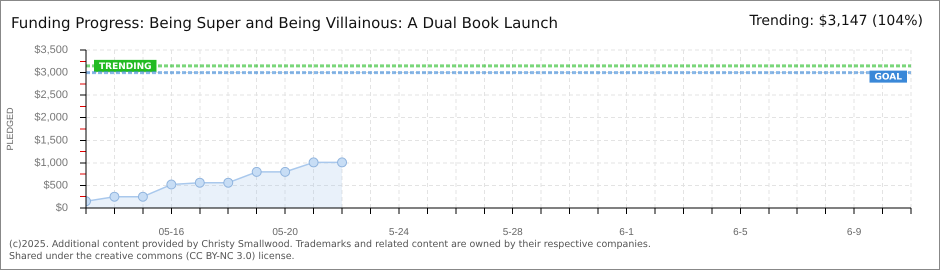 The height and width of the screenshot is (270, 940). What do you see at coordinates (330, 245) in the screenshot?
I see `text: (c)2025. Additional content provided by Christy Smallwood. Trademarks and related content are owned by their respective companies.` at bounding box center [330, 245].